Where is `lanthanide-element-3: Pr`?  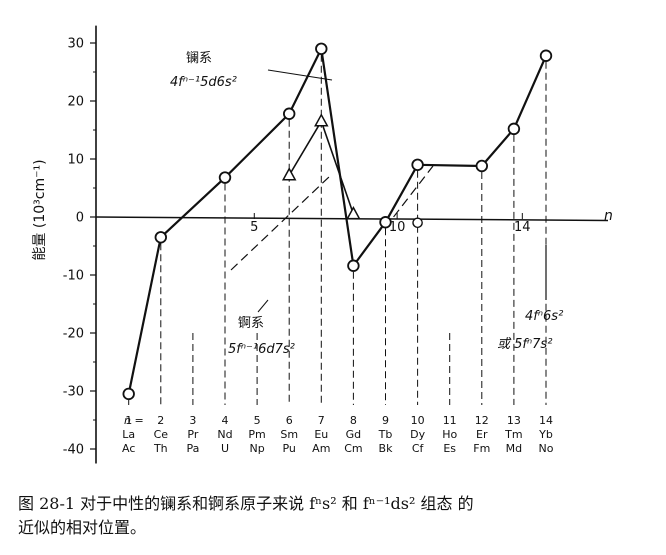
lanthanide-element-3: Pr is located at coordinates (192, 434).